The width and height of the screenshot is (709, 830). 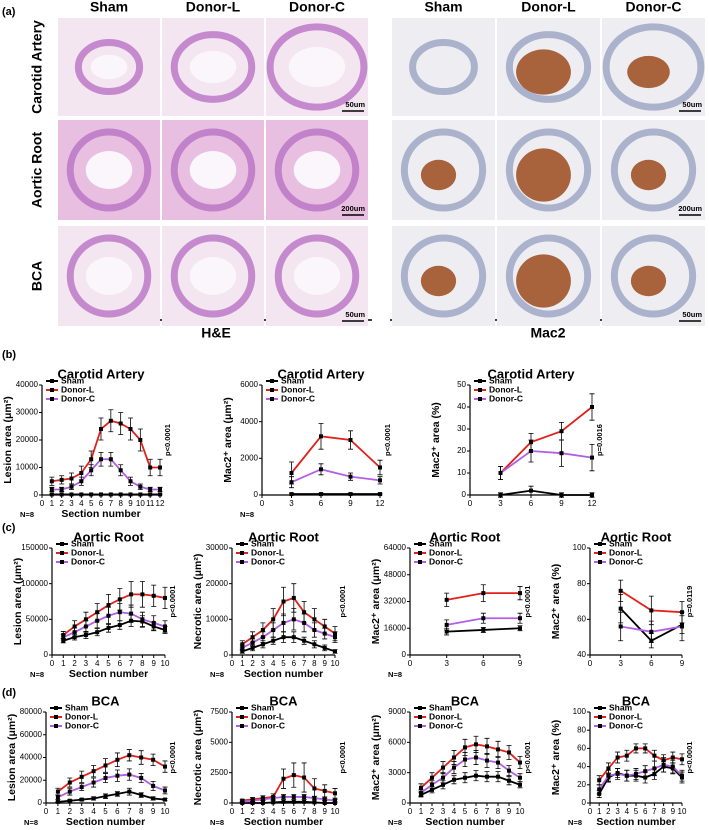 What do you see at coordinates (654, 7) in the screenshot?
I see `column-header: Donor-C` at bounding box center [654, 7].